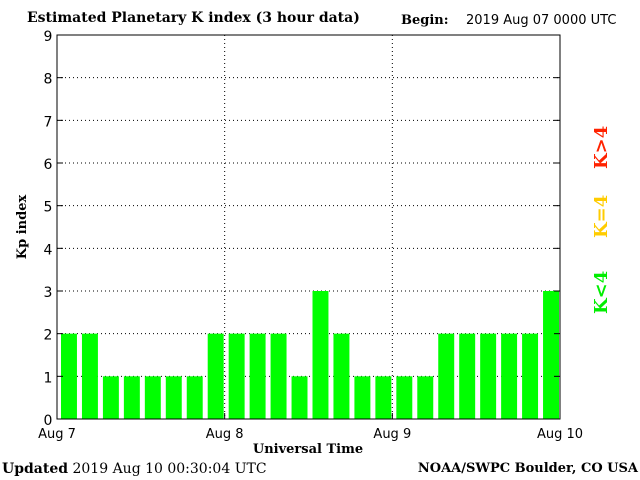  I want to click on y-tick-label: 1, so click(48, 378).